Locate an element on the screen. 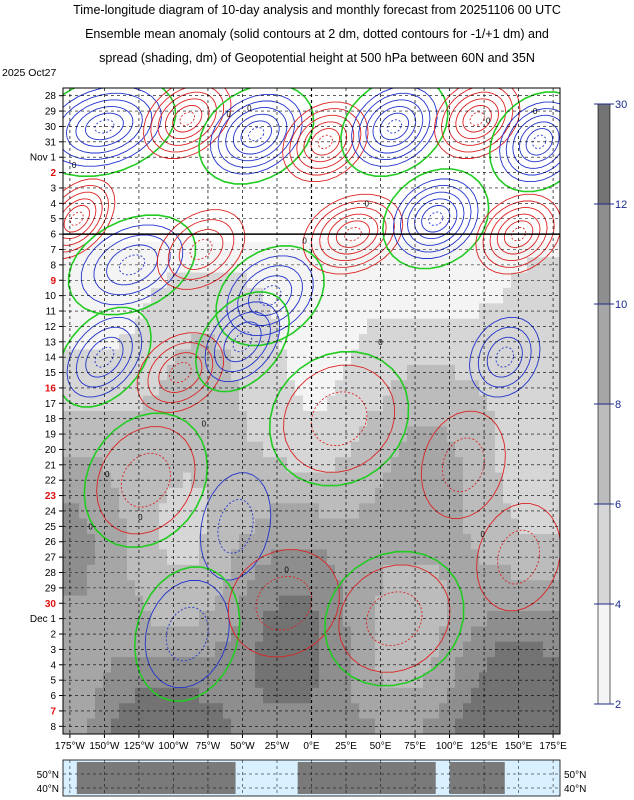 Image resolution: width=634 pixels, height=800 pixels. y-tick-label: 28 is located at coordinates (51, 96).